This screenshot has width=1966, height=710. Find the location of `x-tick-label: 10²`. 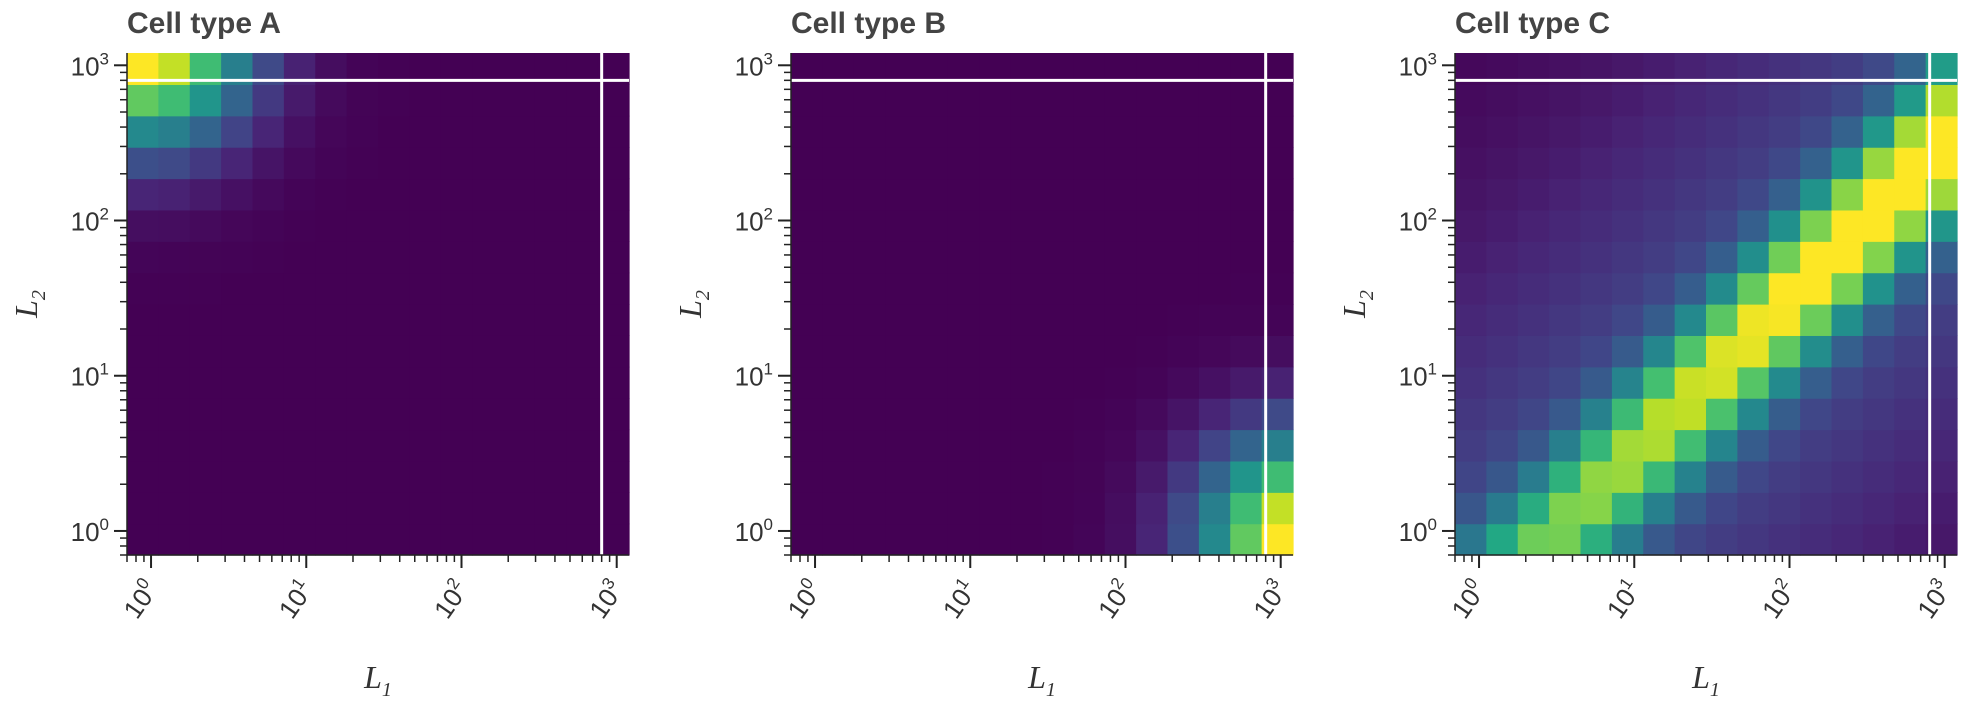

x-tick-label: 10² is located at coordinates (1114, 599).